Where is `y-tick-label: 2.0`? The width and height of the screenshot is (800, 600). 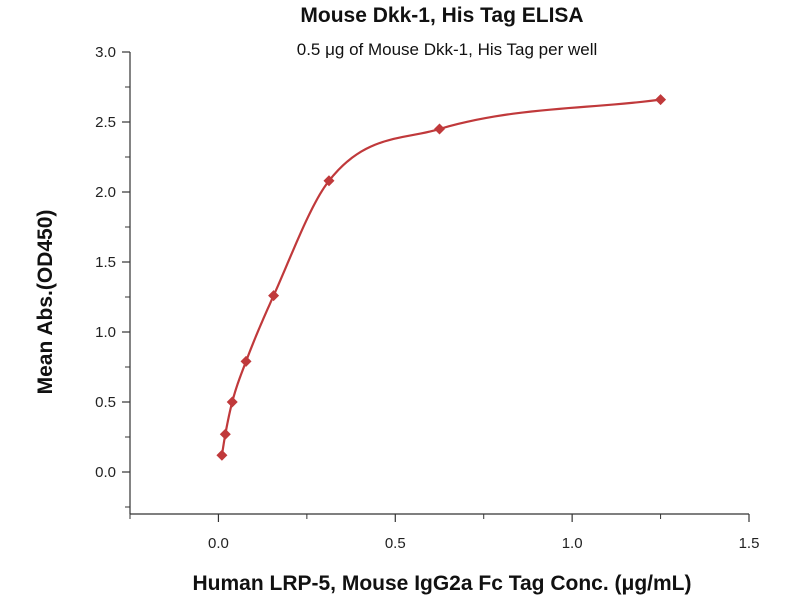
y-tick-label: 2.0 is located at coordinates (105, 192).